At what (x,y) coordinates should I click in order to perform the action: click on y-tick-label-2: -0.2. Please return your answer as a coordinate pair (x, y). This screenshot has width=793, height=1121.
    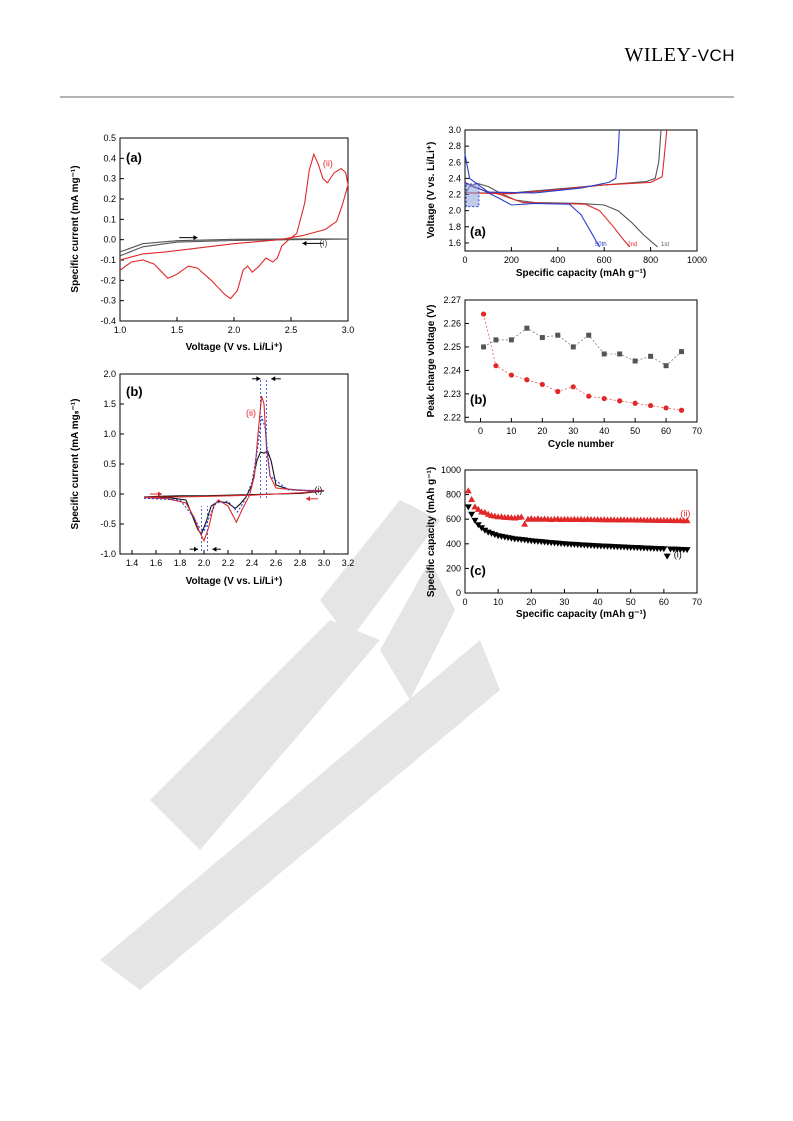
    Looking at the image, I should click on (108, 280).